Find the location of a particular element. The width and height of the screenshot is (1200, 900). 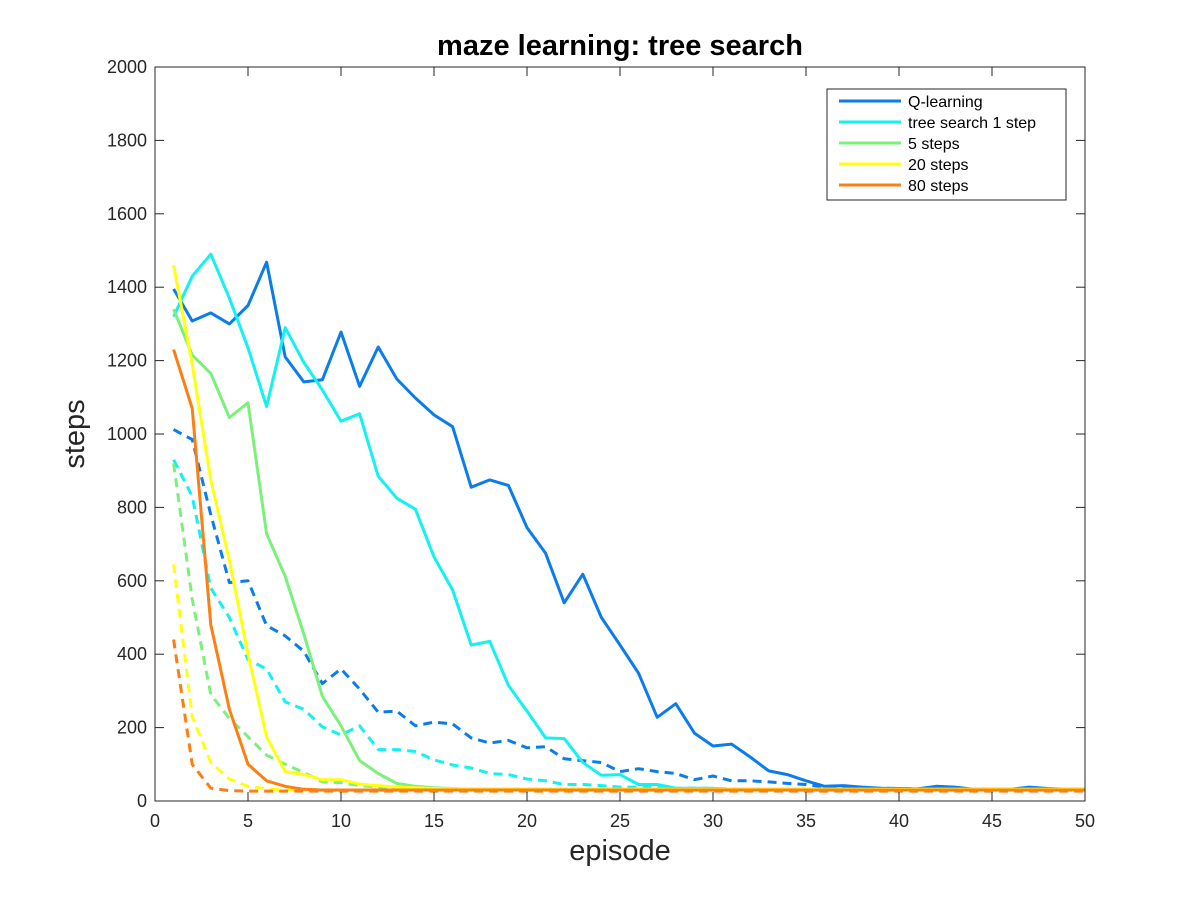

chart-title: maze learning: tree search is located at coordinates (620, 46).